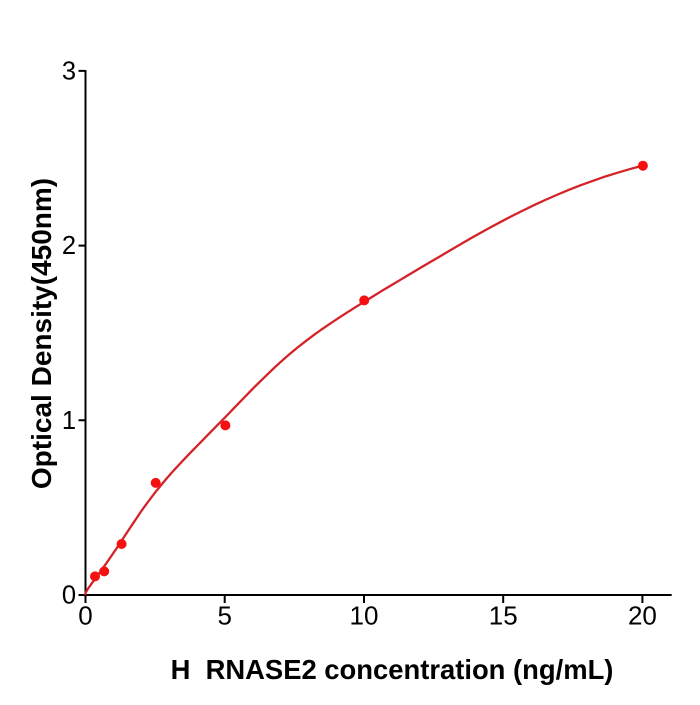 The height and width of the screenshot is (705, 700). What do you see at coordinates (392, 669) in the screenshot?
I see `svg-text:H RNASE2 concentration (ng/mL: H RNASE2 concentration (ng/mL)` at bounding box center [392, 669].